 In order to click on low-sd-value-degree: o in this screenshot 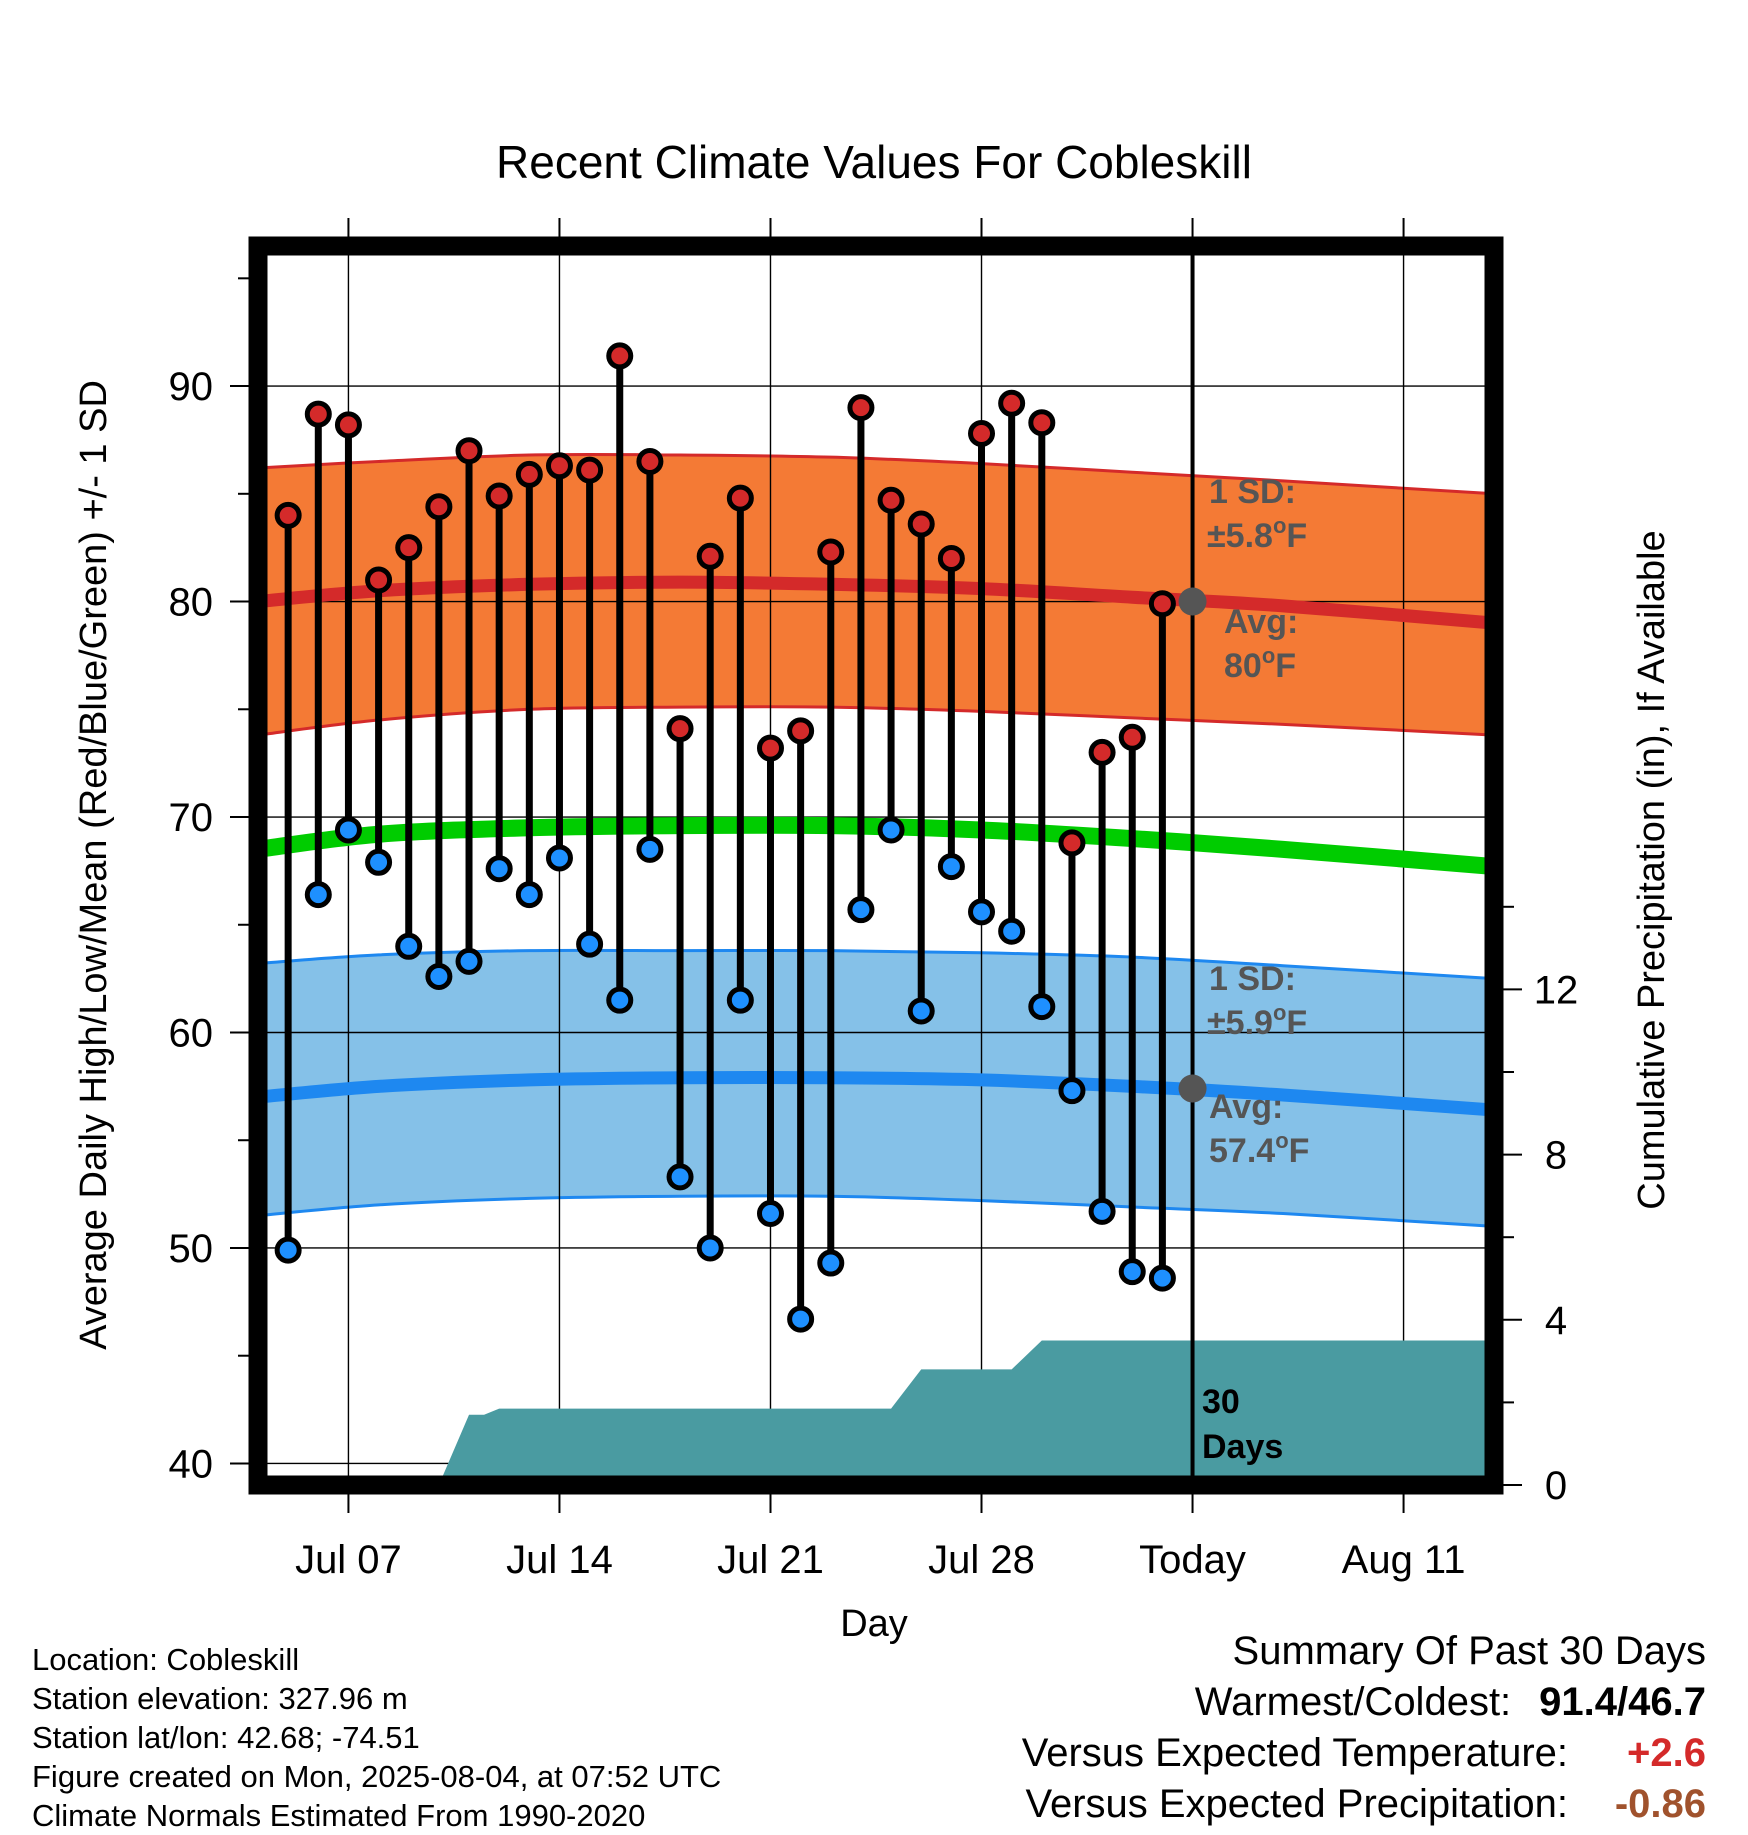, I will do `click(1279, 1012)`.